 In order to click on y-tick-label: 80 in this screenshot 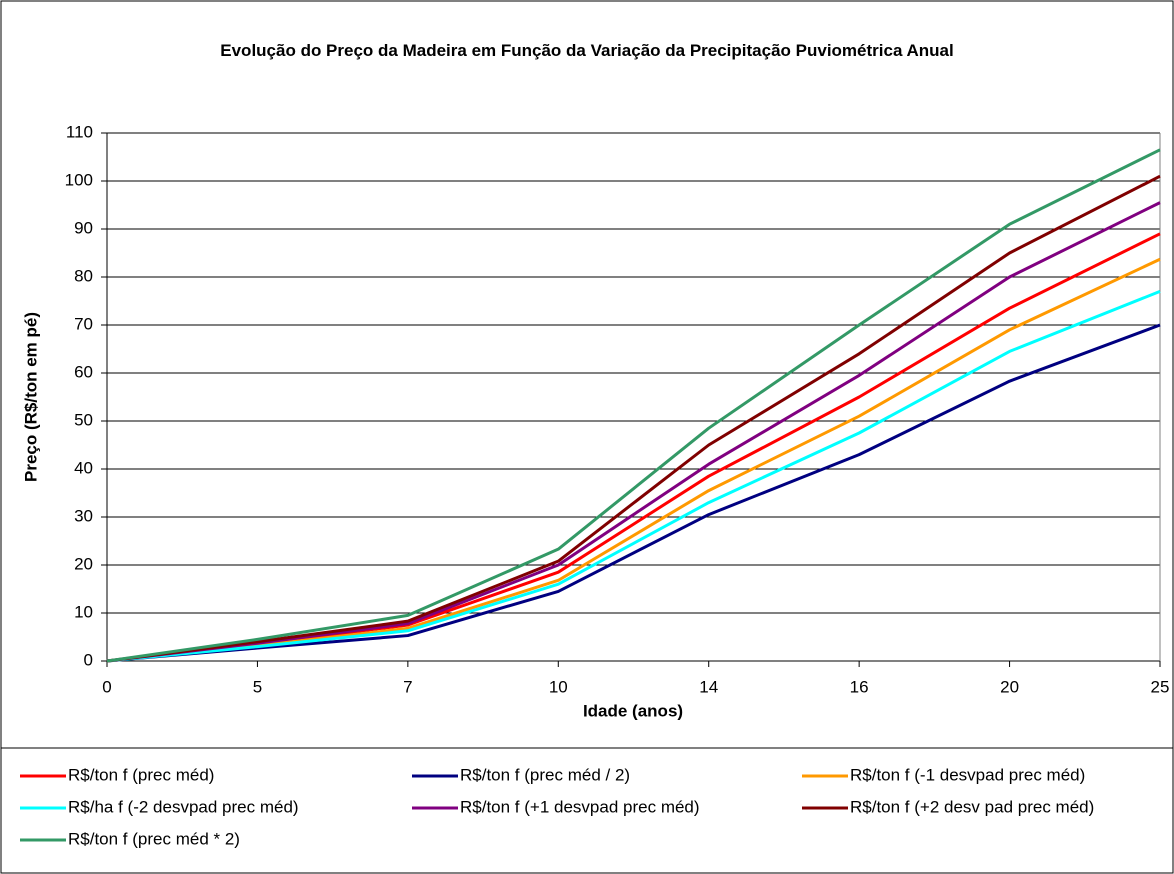, I will do `click(83, 275)`.